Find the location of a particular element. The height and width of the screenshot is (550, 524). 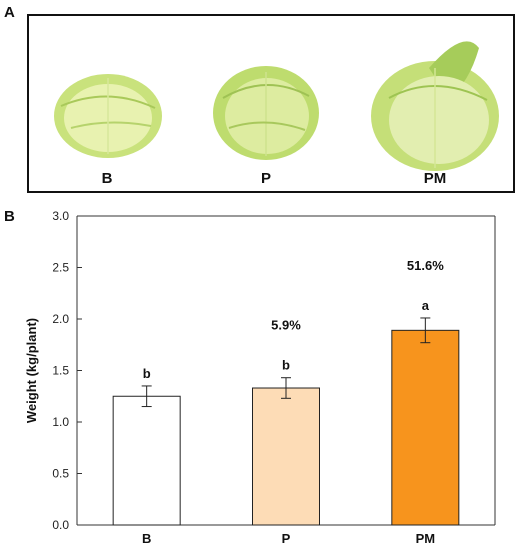

y-axis-title: Weight (kg/plant) is located at coordinates (31, 370).